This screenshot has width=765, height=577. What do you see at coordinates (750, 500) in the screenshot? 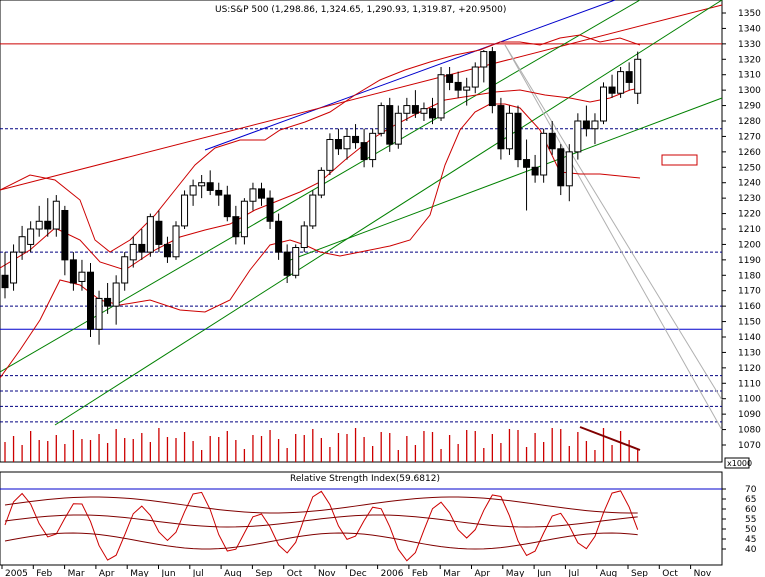
I see `rsi-tick-label: 65` at bounding box center [750, 500].